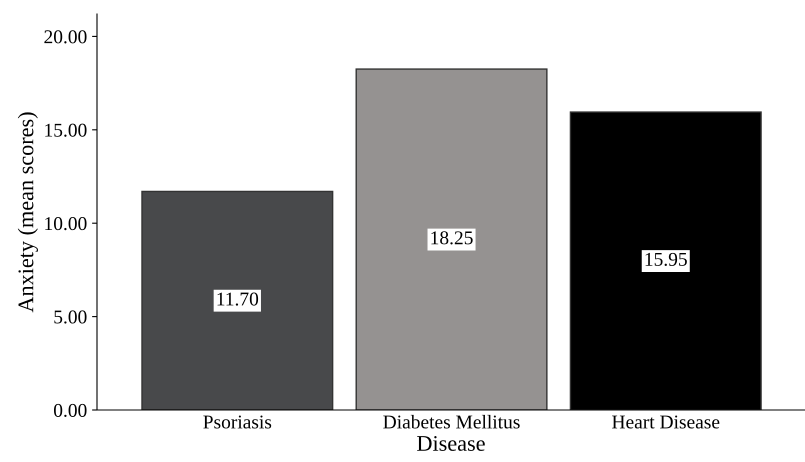  What do you see at coordinates (237, 422) in the screenshot?
I see `x-tick-label: Psoriasis` at bounding box center [237, 422].